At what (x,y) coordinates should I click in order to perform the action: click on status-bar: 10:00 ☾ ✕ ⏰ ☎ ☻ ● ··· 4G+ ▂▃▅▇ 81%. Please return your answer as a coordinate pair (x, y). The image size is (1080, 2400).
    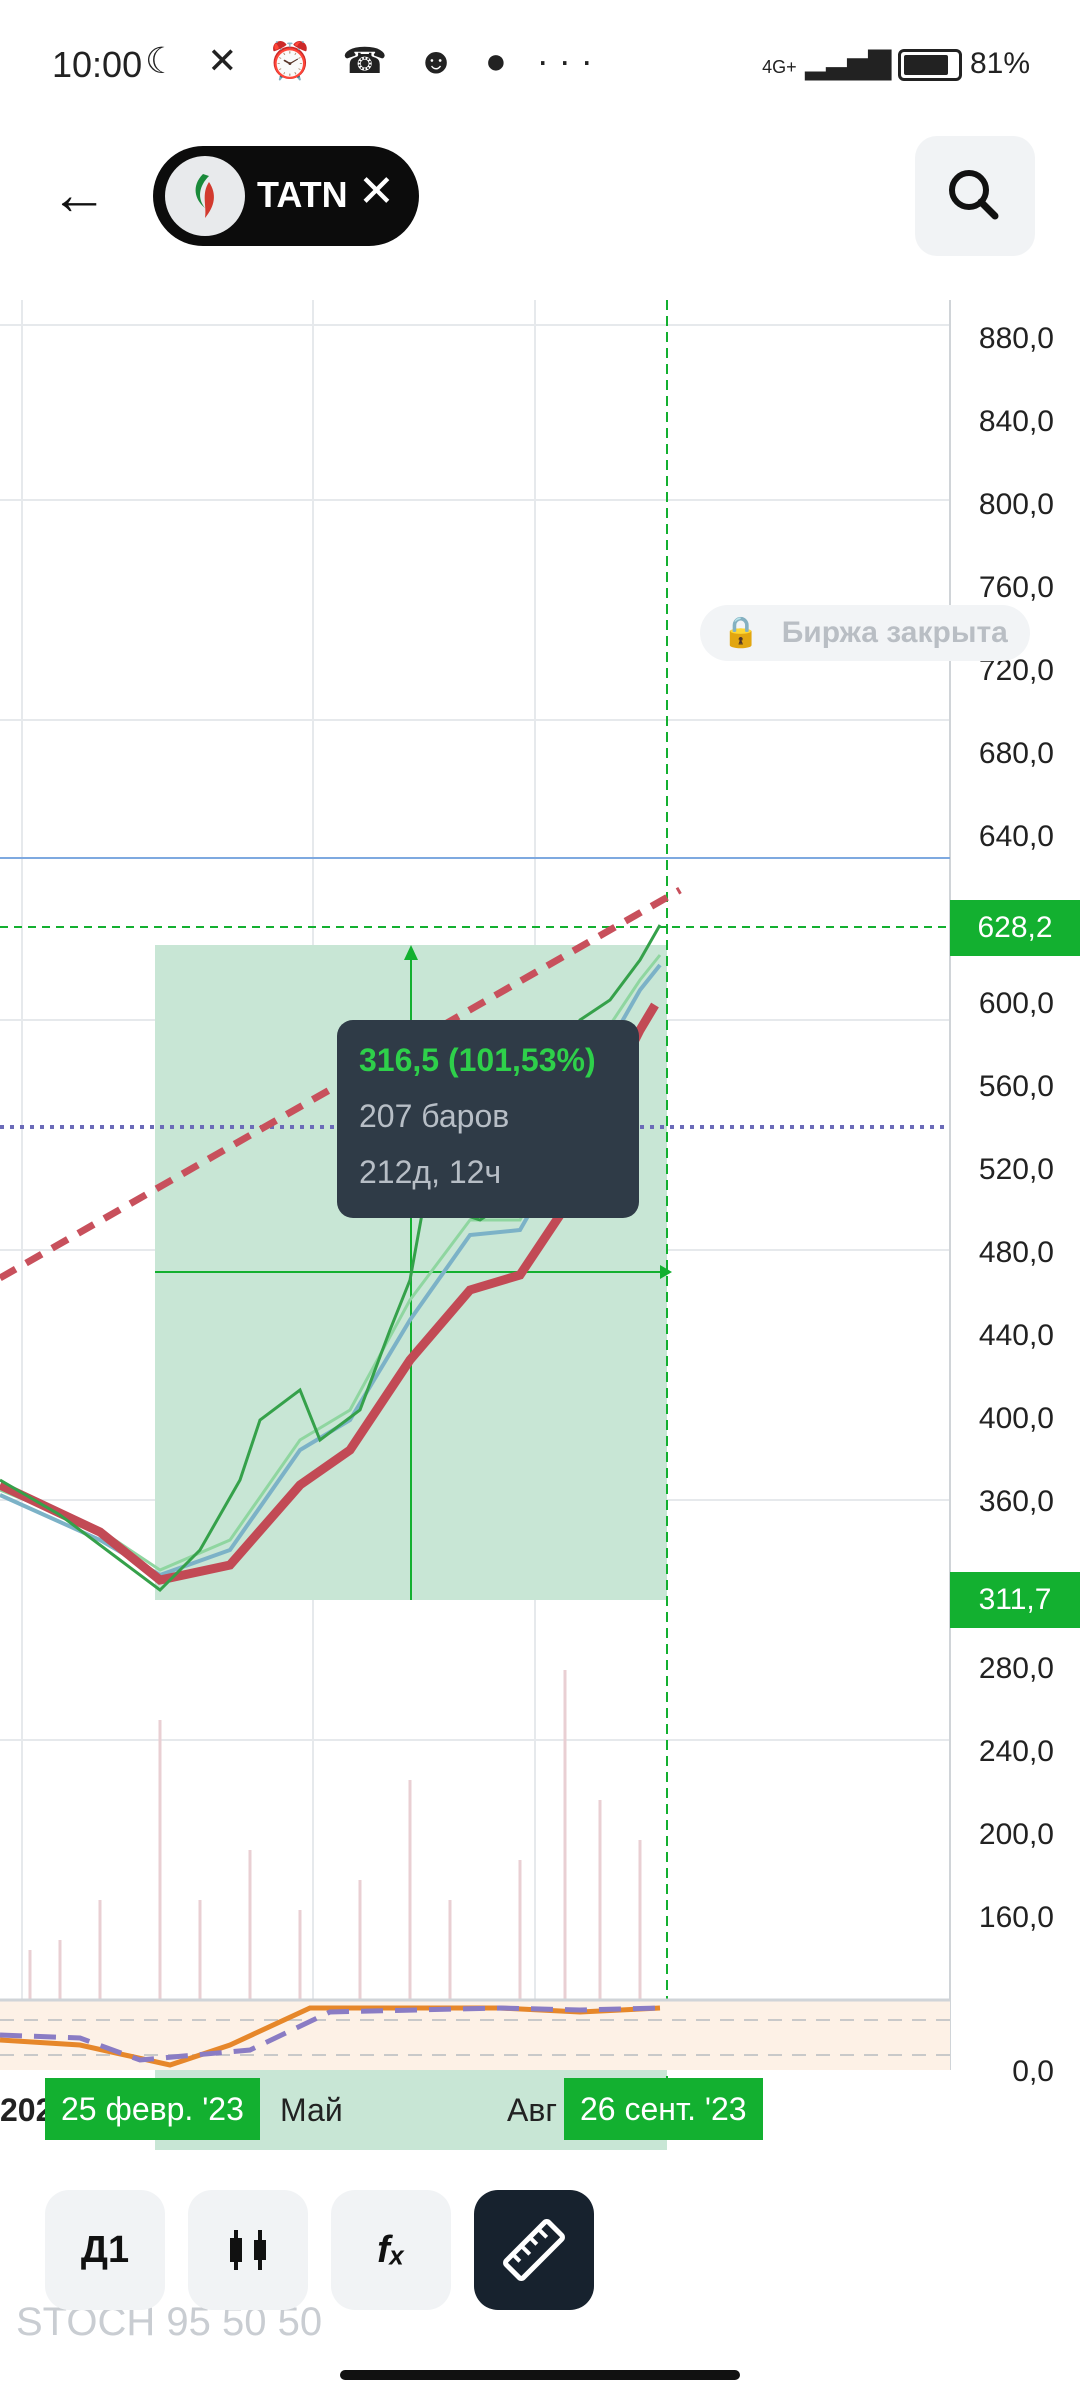
    Looking at the image, I should click on (540, 65).